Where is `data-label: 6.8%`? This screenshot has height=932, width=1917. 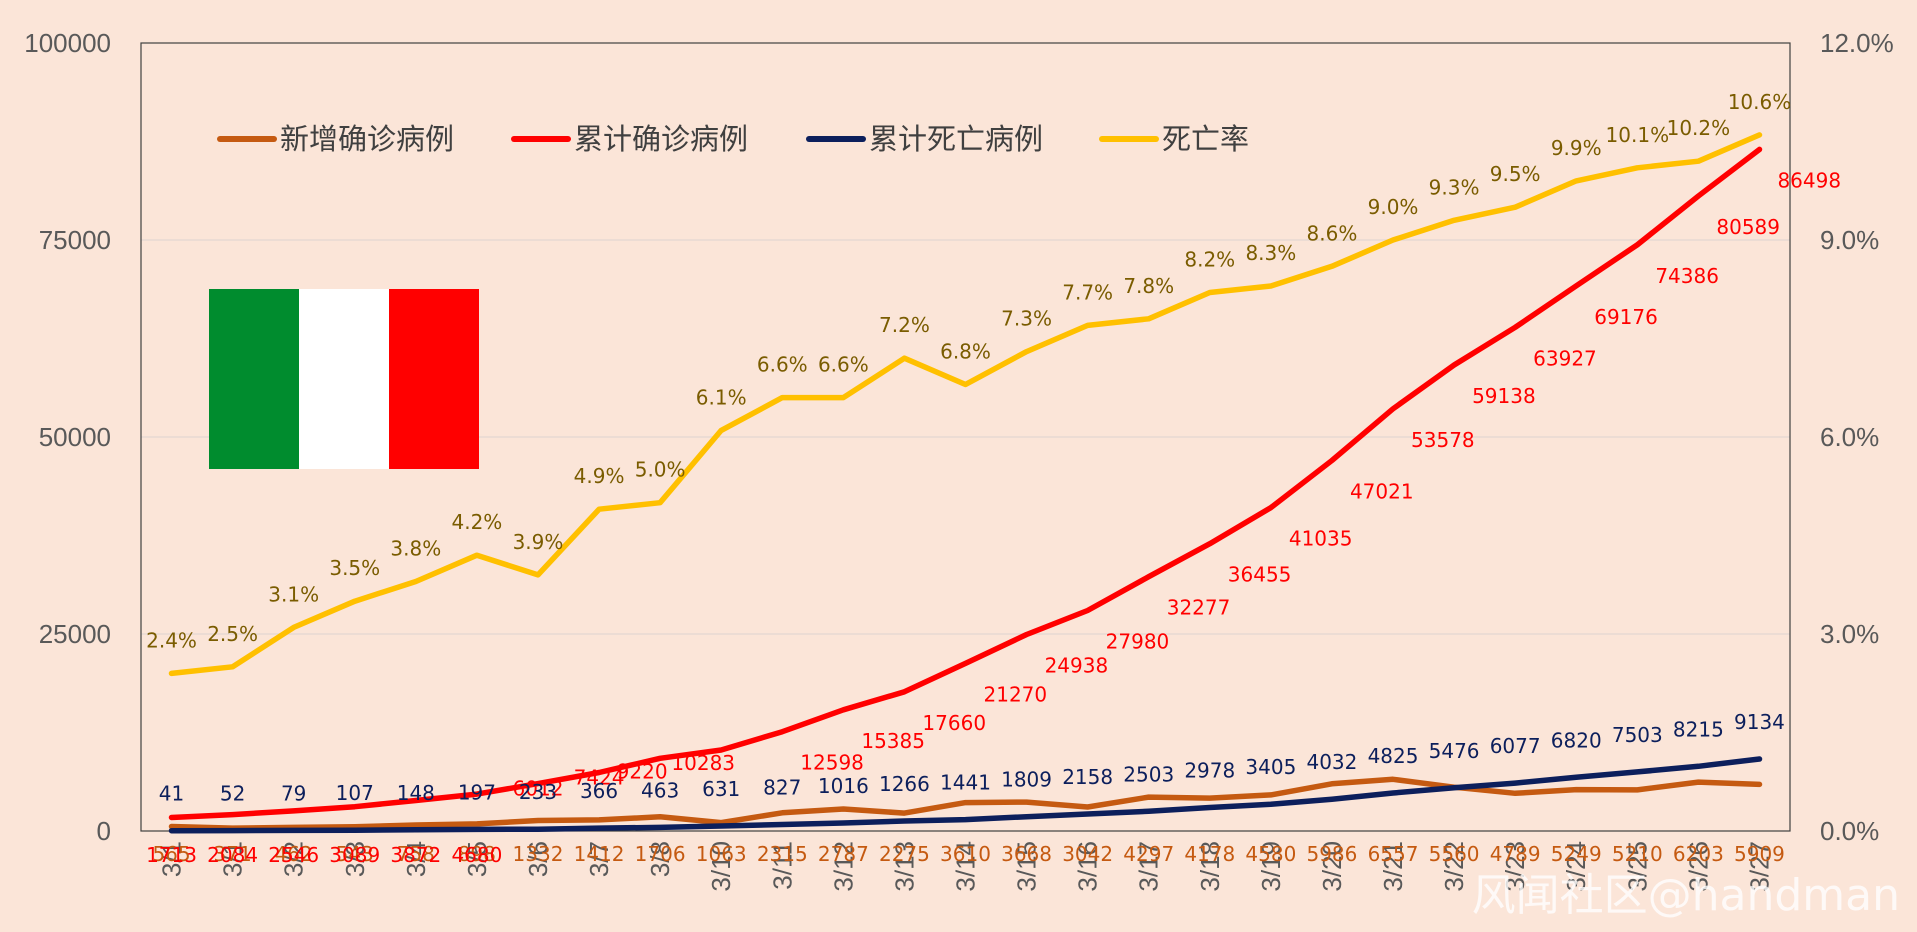 data-label: 6.8% is located at coordinates (965, 351).